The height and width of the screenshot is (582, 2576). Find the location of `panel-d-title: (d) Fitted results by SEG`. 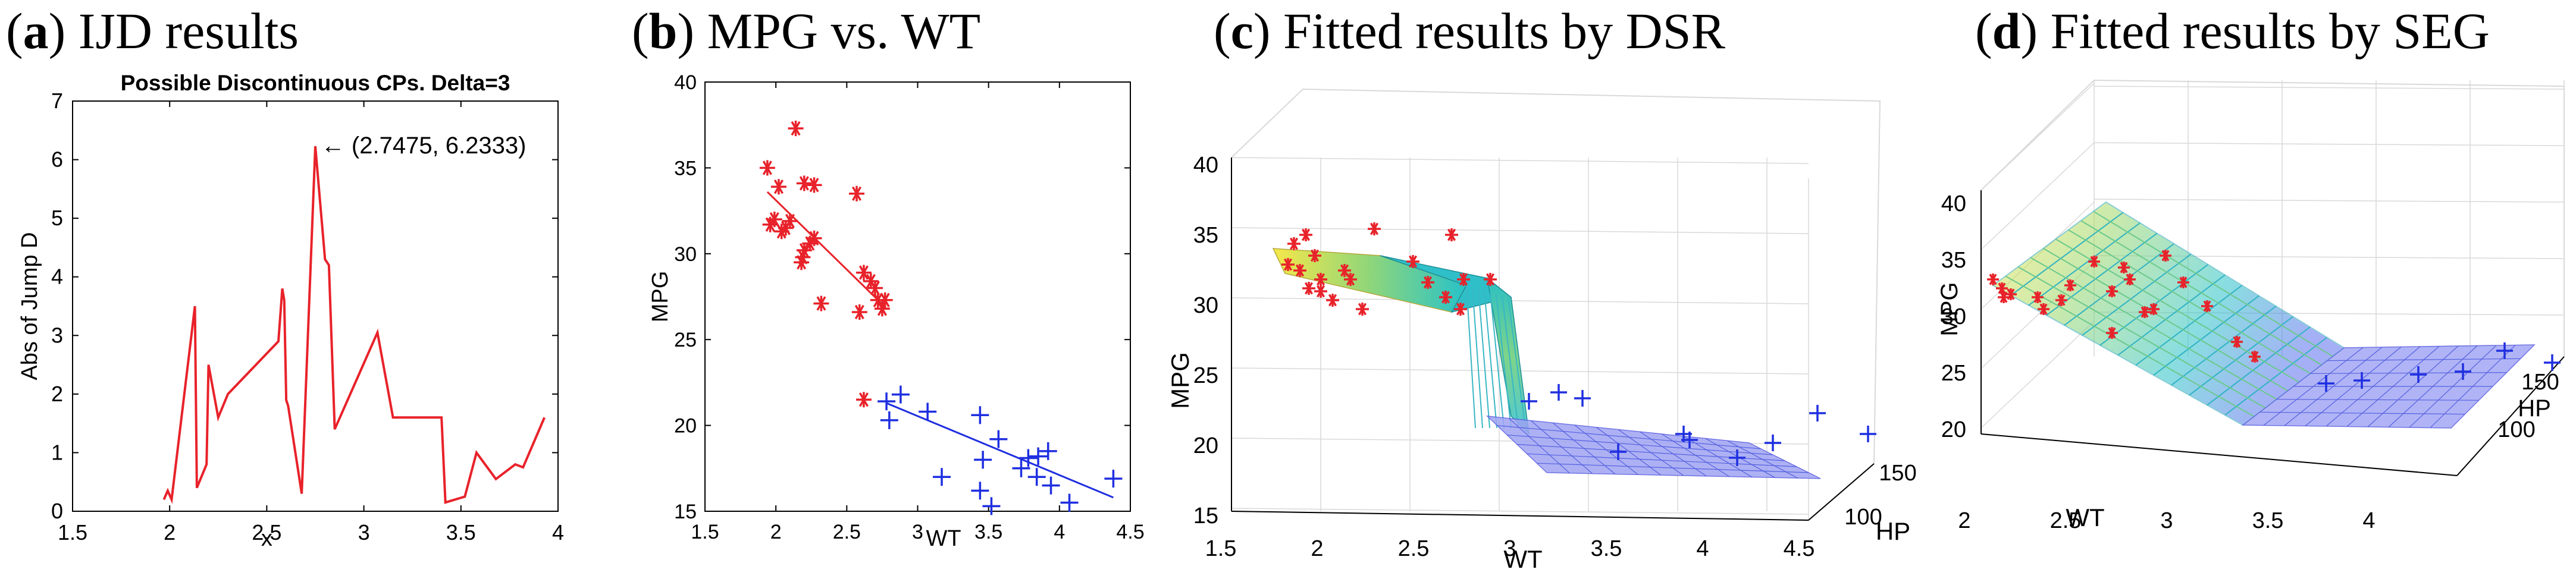

panel-d-title: (d) Fitted results by SEG is located at coordinates (2232, 30).